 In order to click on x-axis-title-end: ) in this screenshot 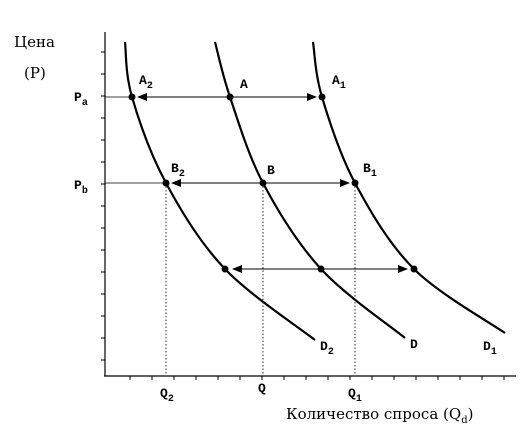, I will do `click(471, 414)`.